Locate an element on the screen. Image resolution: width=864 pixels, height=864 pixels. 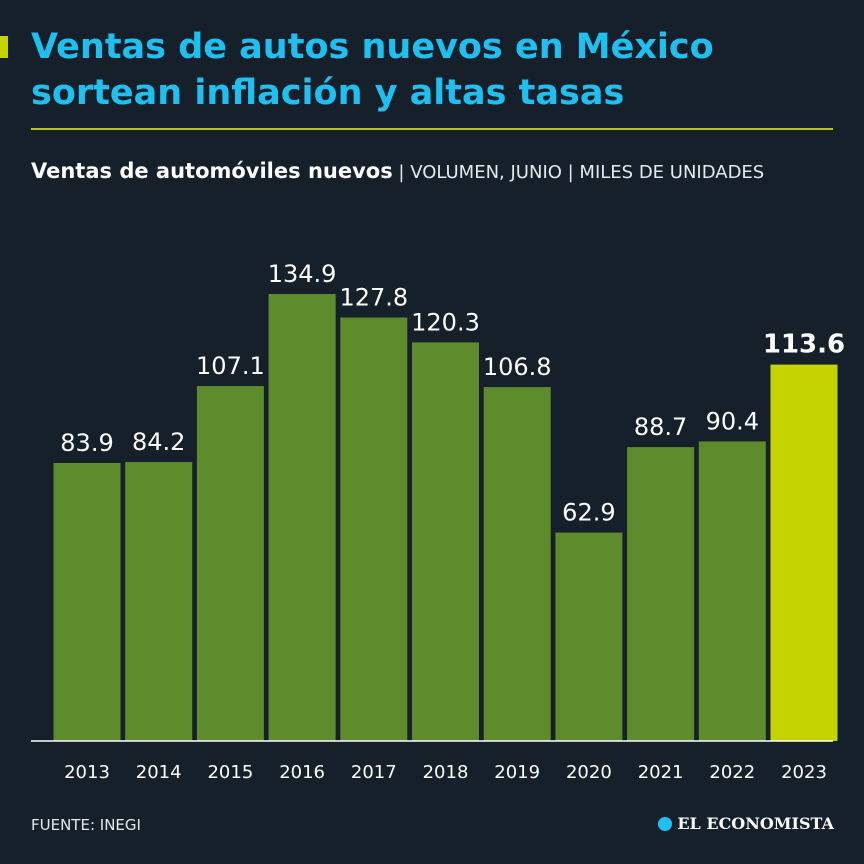
x-tick-label-2014: 2014 is located at coordinates (159, 772).